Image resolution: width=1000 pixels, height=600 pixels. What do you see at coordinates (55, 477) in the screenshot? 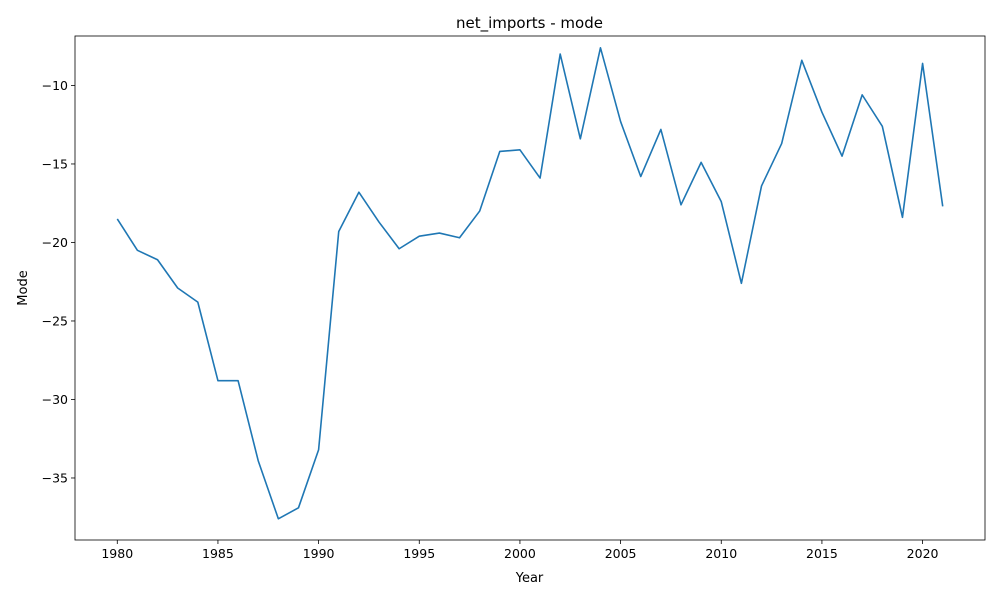
I see `y-tick-label: −35` at bounding box center [55, 477].